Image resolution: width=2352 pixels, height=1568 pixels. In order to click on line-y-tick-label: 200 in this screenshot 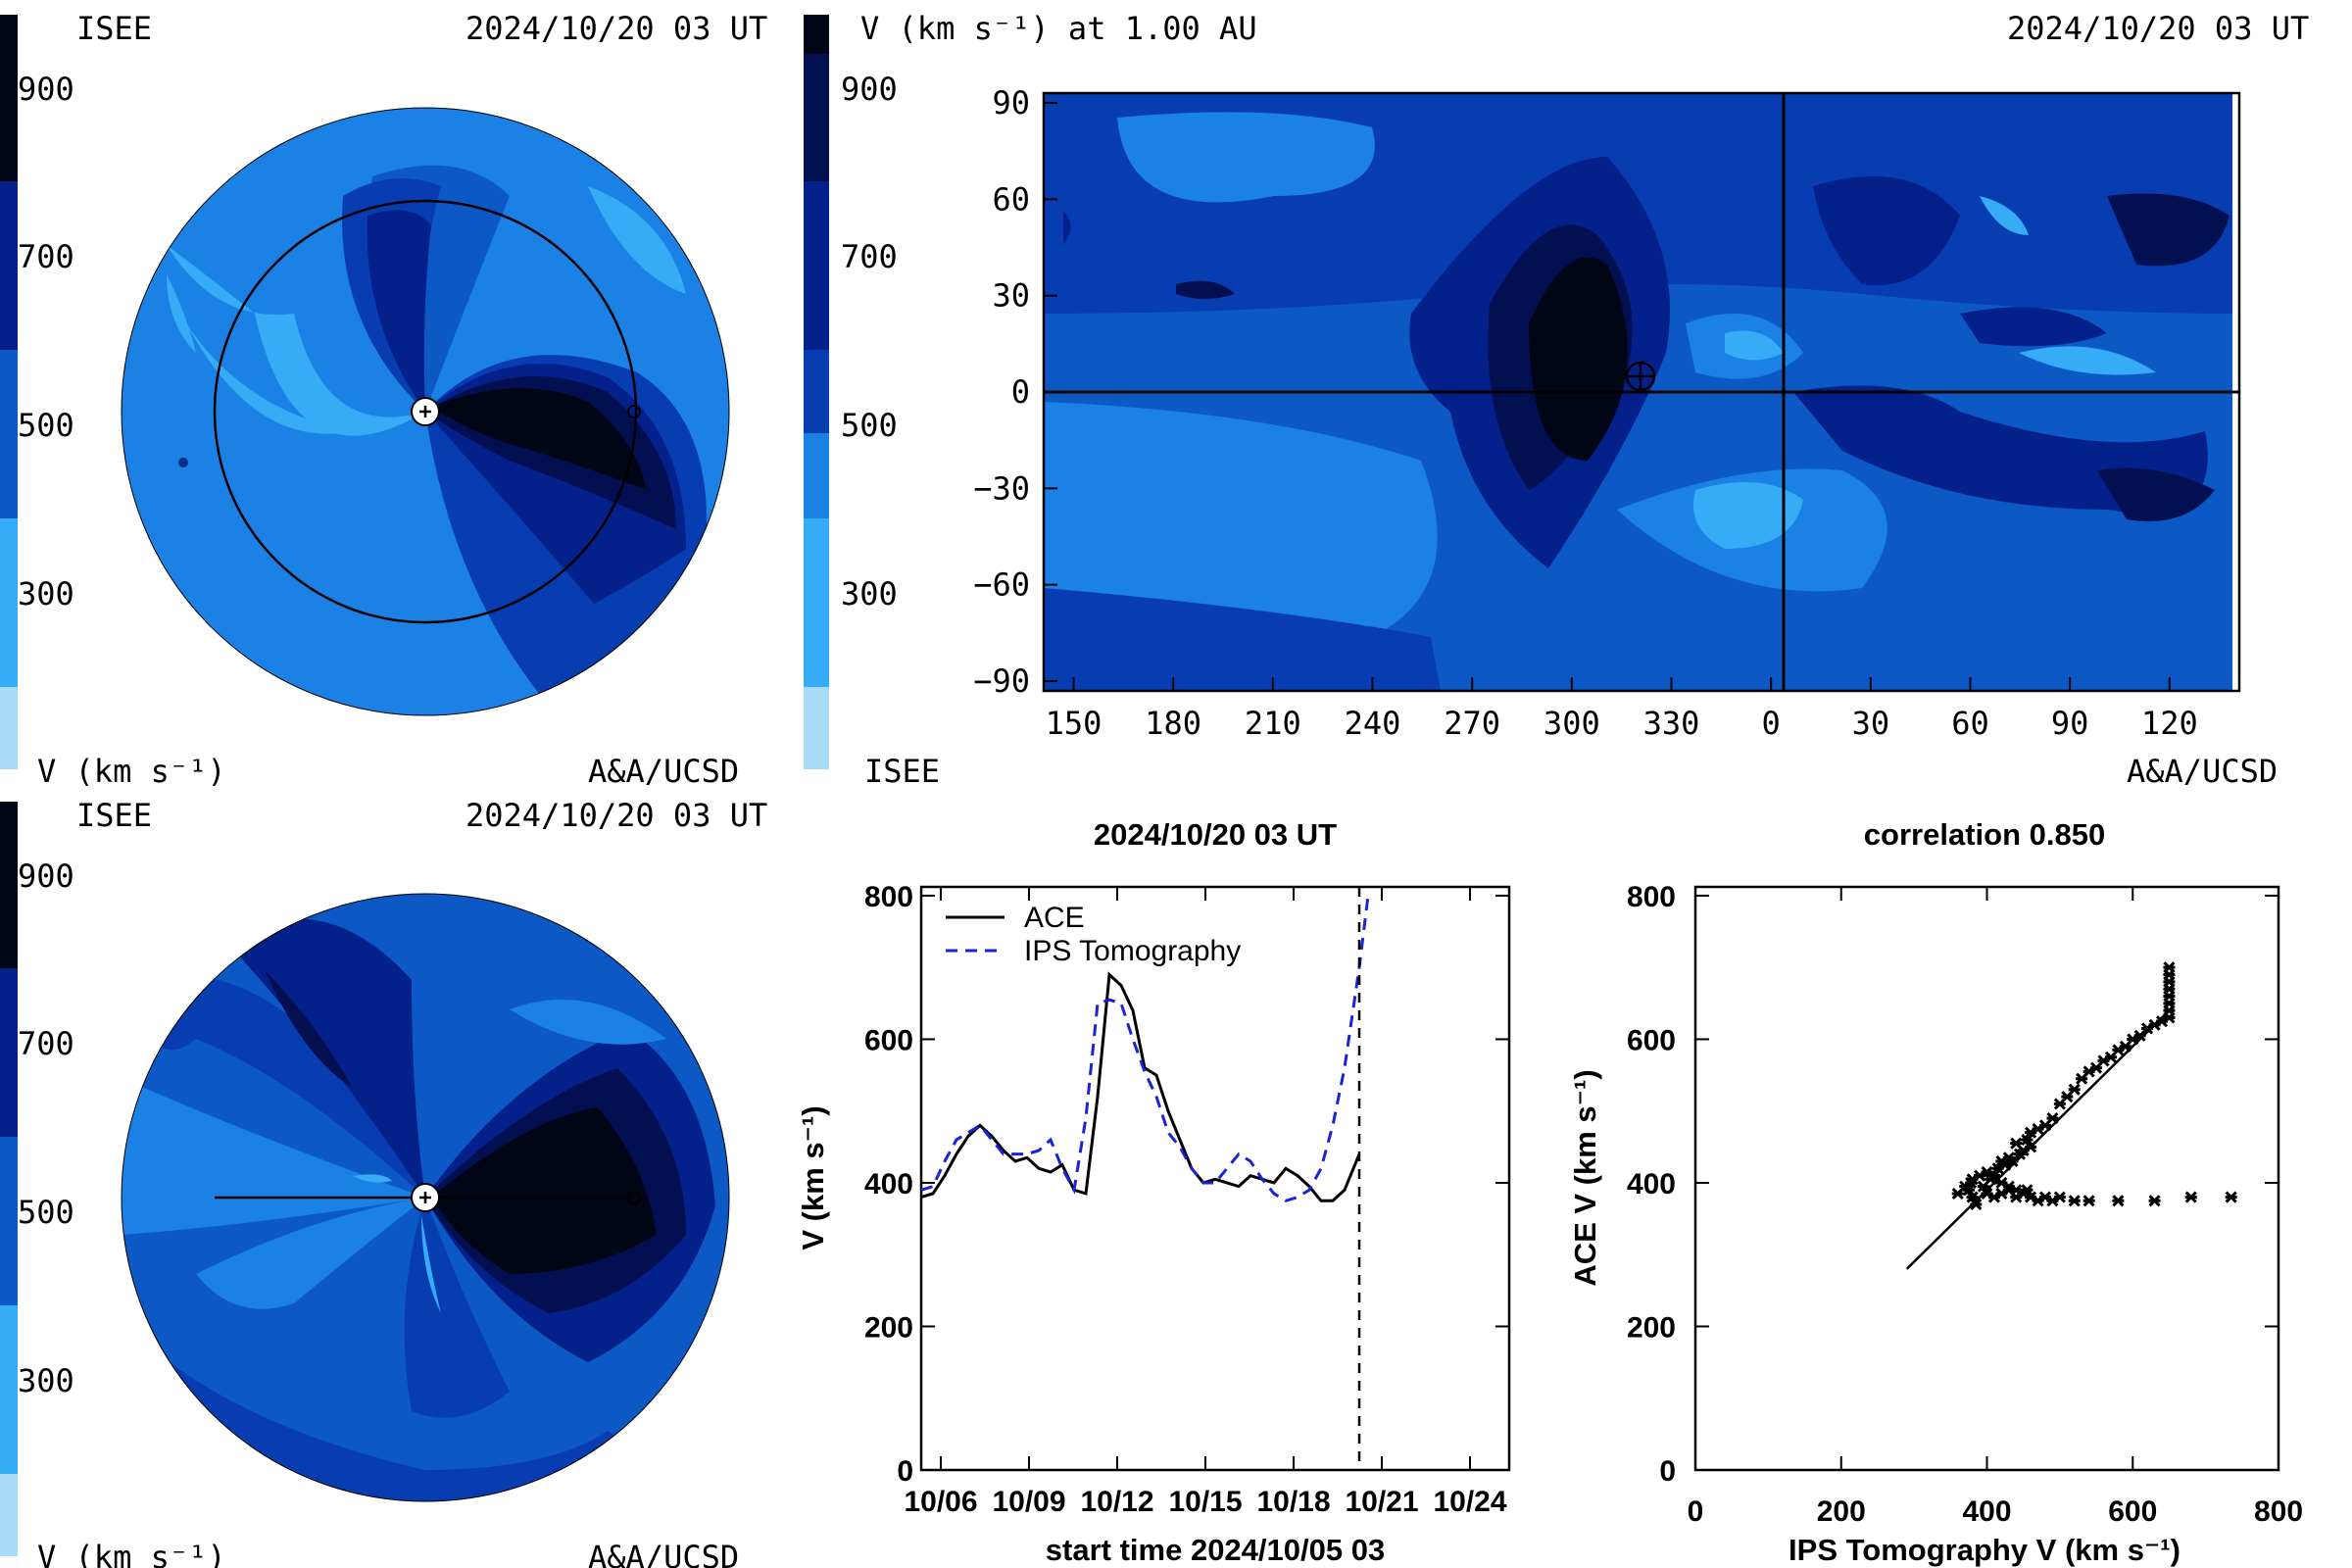, I will do `click(888, 1327)`.